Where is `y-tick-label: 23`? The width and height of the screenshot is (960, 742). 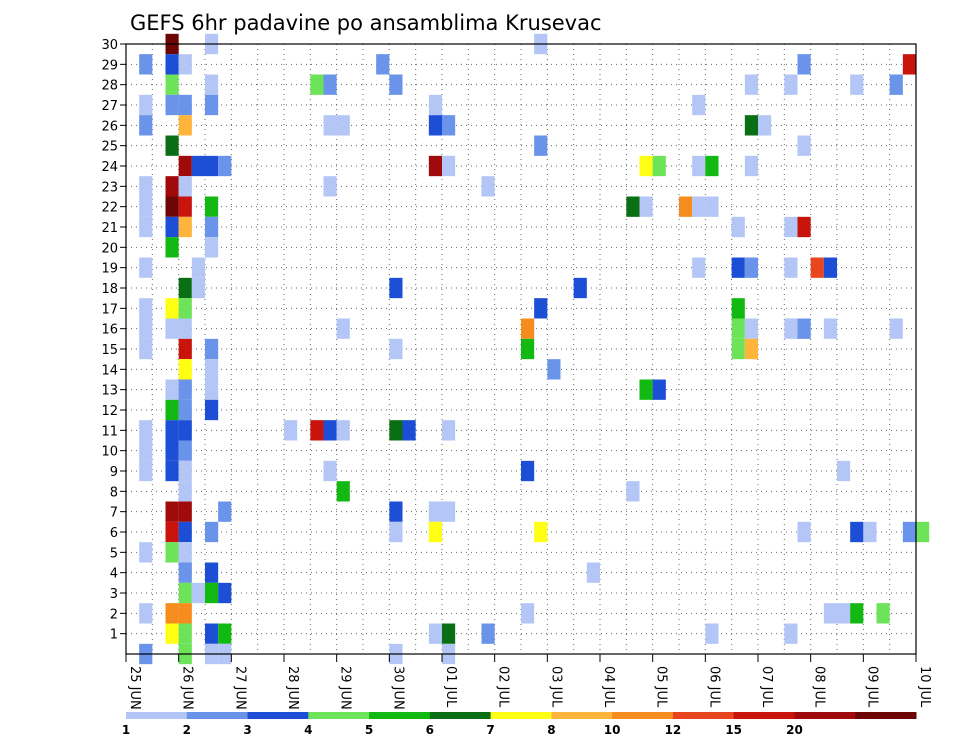
y-tick-label: 23 is located at coordinates (109, 187).